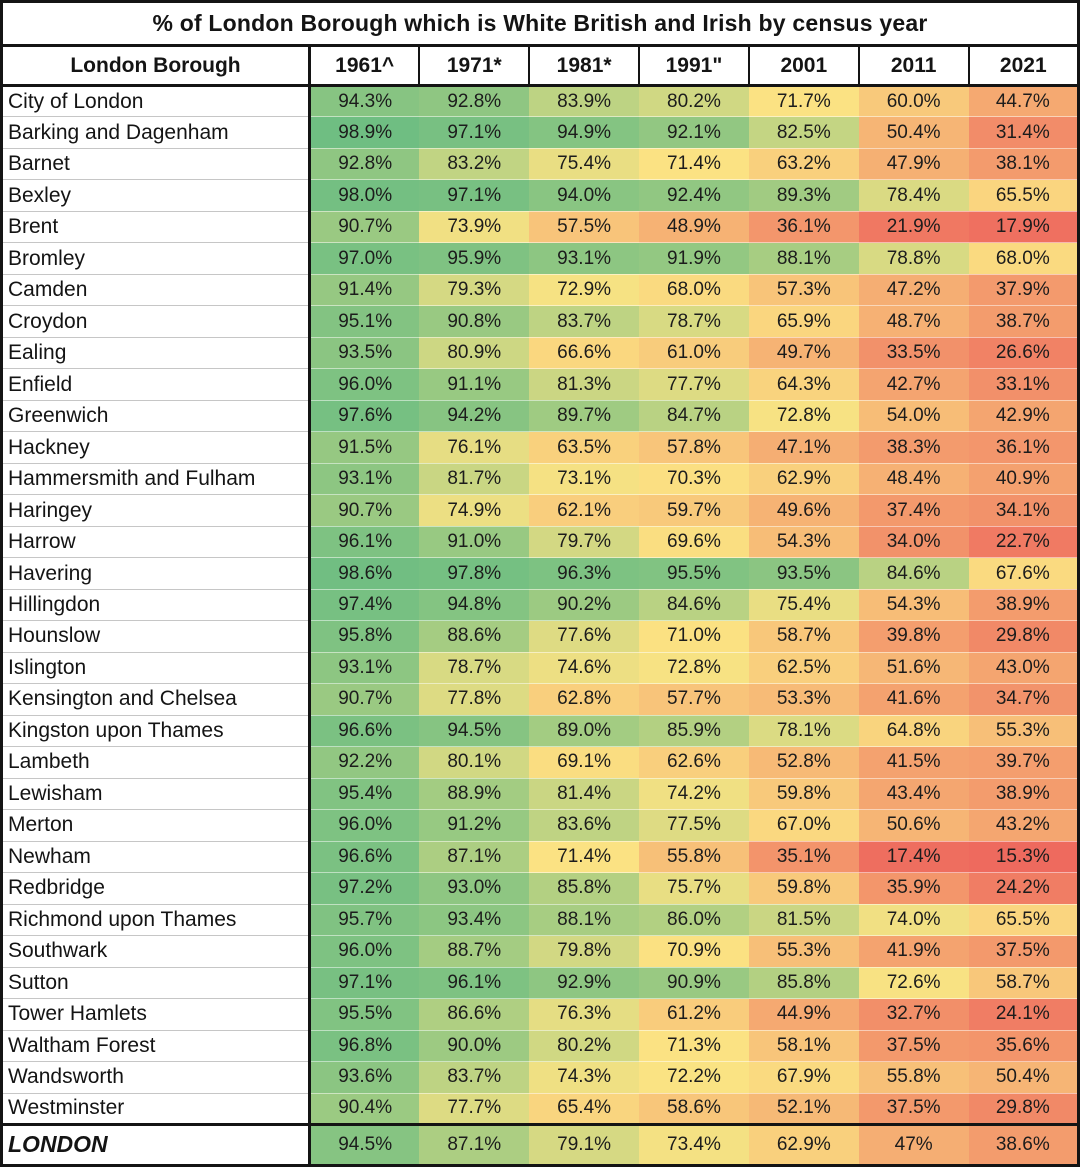 The width and height of the screenshot is (1080, 1167). What do you see at coordinates (584, 510) in the screenshot?
I see `value-cell: 62.1%` at bounding box center [584, 510].